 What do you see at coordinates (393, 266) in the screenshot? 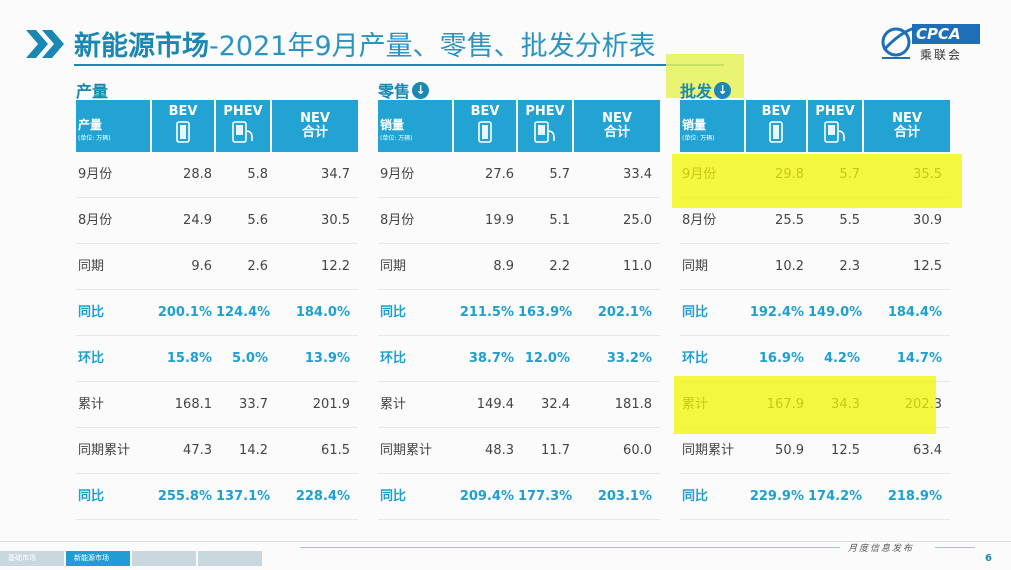
I see `row-label: 同期` at bounding box center [393, 266].